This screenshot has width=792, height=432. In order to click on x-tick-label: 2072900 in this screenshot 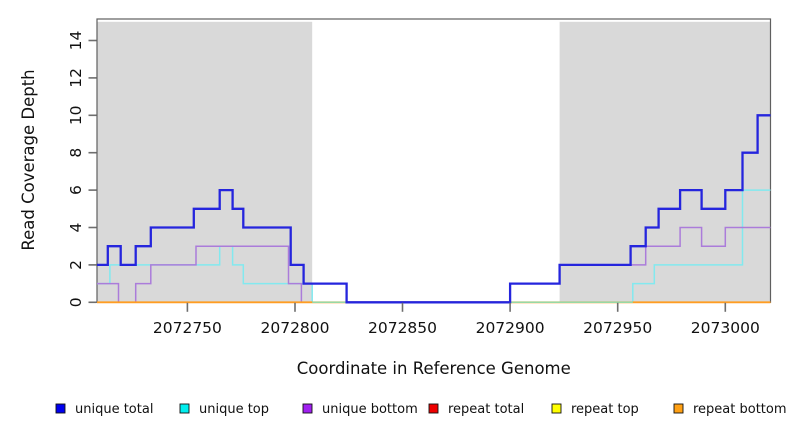, I will do `click(510, 328)`.